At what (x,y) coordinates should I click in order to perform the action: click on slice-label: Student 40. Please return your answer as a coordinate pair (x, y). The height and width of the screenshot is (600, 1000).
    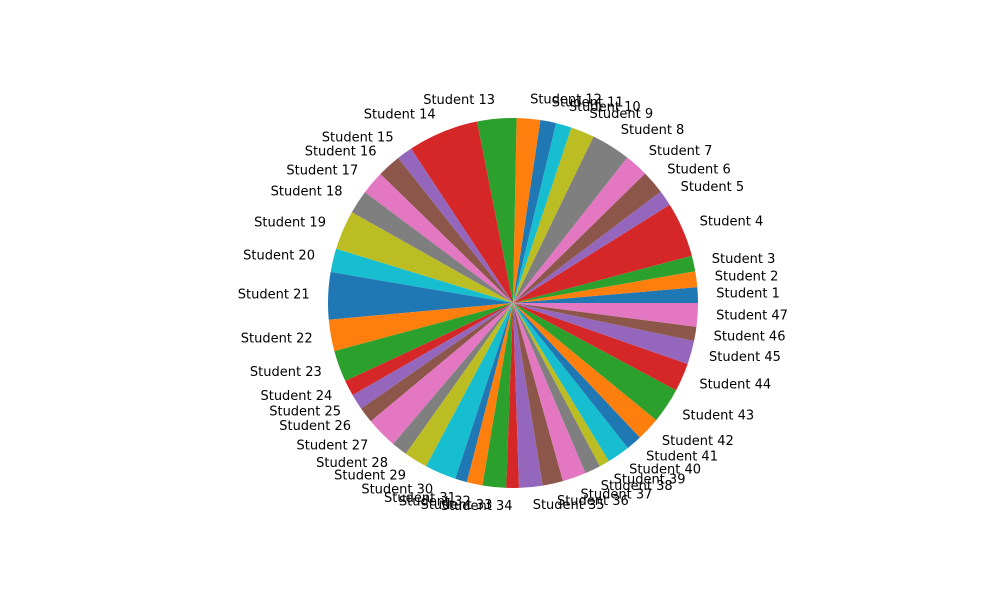
    Looking at the image, I should click on (665, 470).